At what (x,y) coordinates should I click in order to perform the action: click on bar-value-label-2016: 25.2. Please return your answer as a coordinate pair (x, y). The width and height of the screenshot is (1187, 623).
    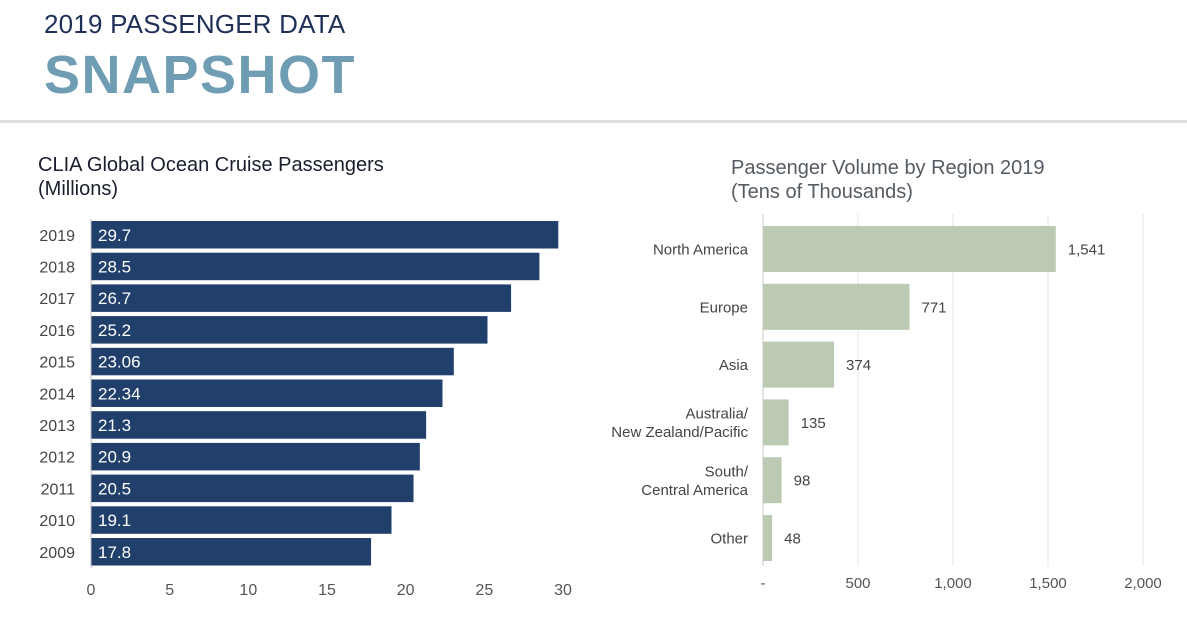
    Looking at the image, I should click on (114, 330).